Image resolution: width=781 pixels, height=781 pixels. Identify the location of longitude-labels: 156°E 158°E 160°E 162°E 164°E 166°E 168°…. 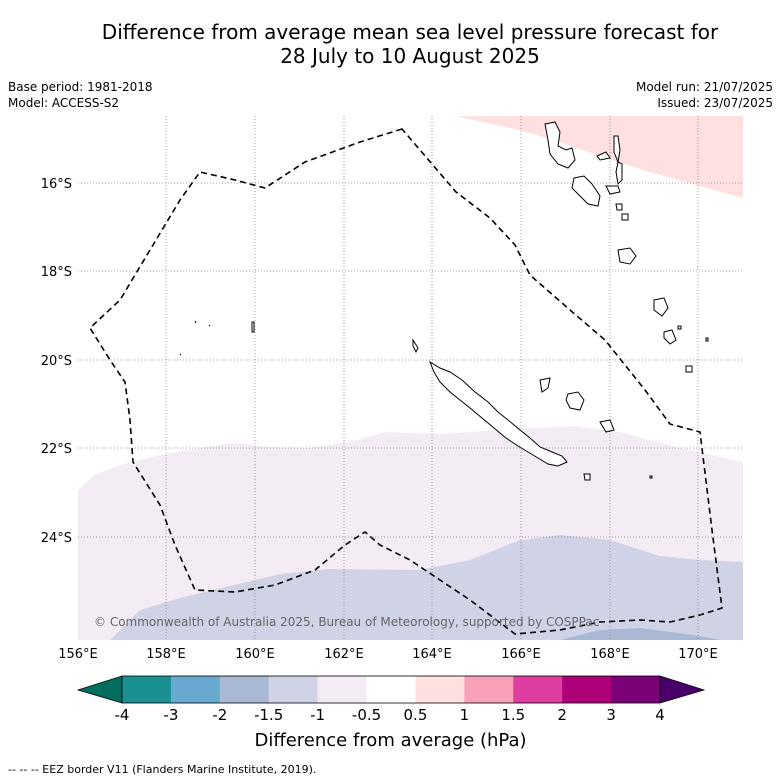
(388, 654).